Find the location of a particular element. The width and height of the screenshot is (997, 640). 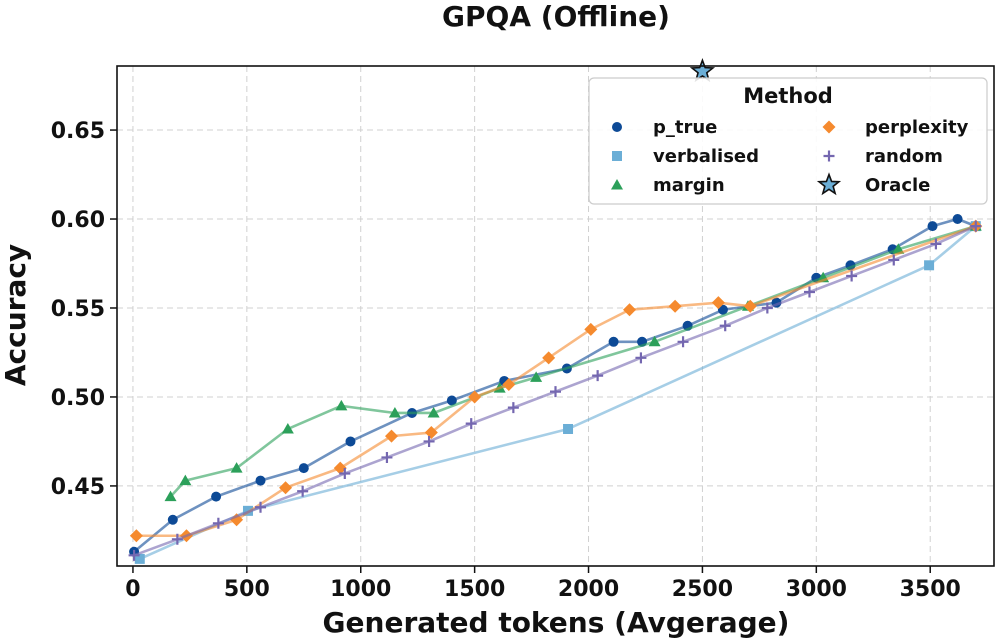

legend-marker-p_true is located at coordinates (617, 127).